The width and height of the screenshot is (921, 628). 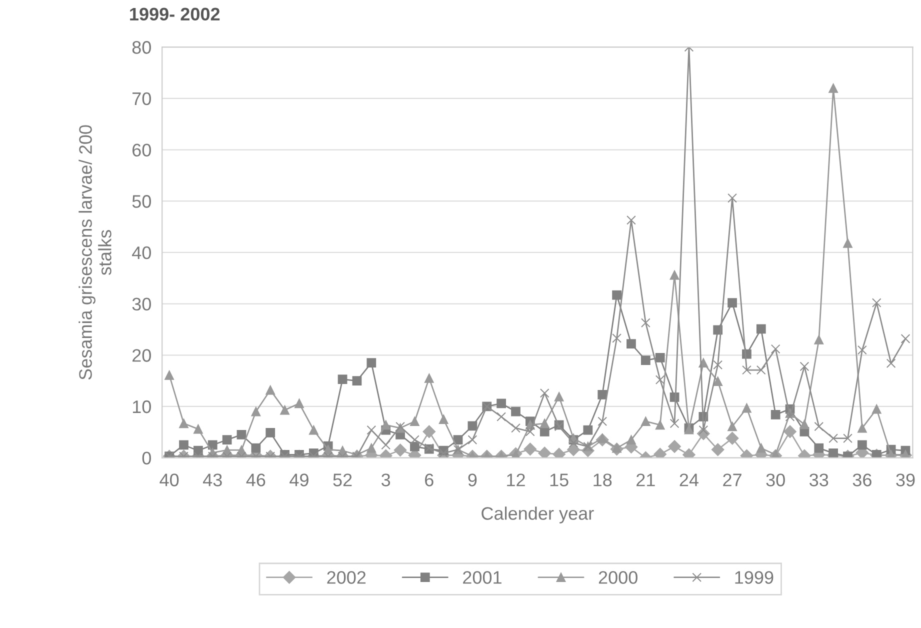 I want to click on x-tick-label: 36, so click(x=862, y=480).